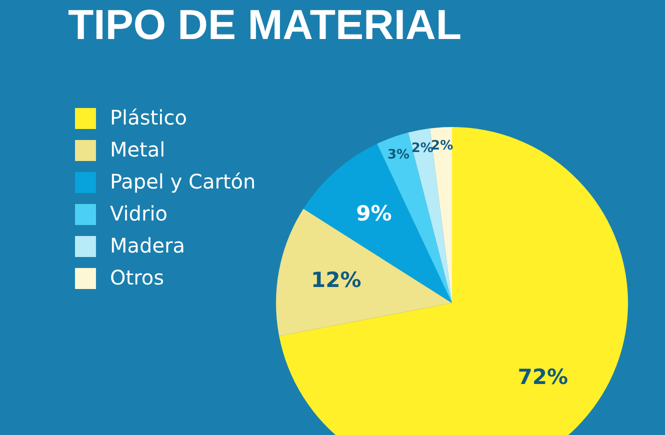  Describe the element at coordinates (336, 280) in the screenshot. I see `data-label: 12%` at that location.